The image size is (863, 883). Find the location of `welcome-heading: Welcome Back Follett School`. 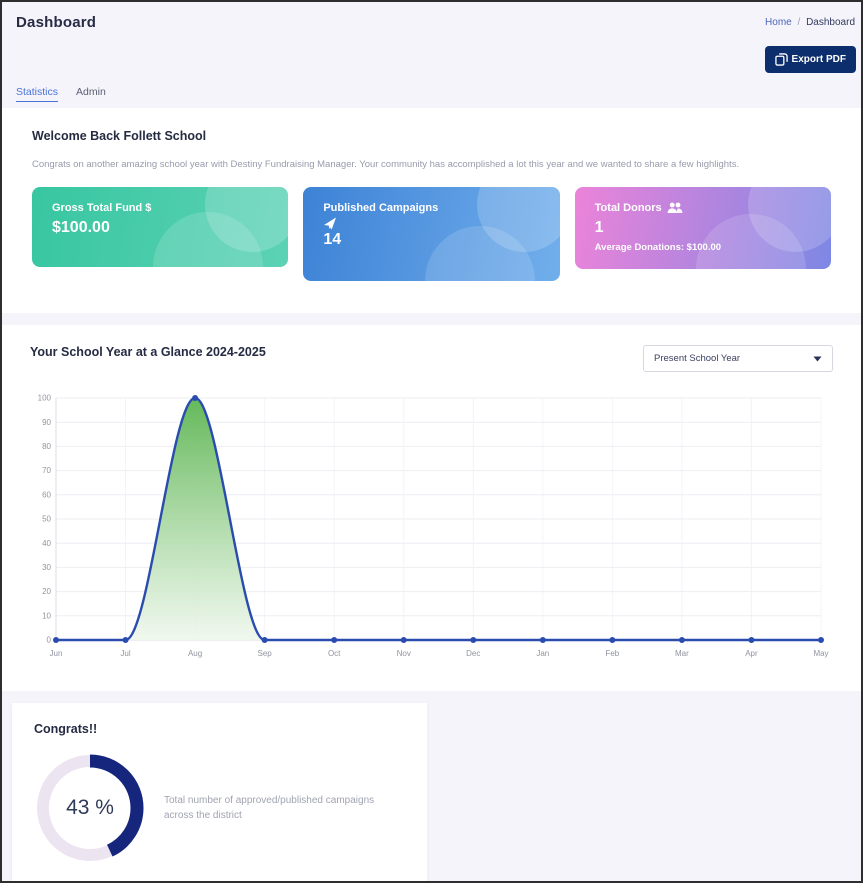

welcome-heading: Welcome Back Follett School is located at coordinates (119, 136).